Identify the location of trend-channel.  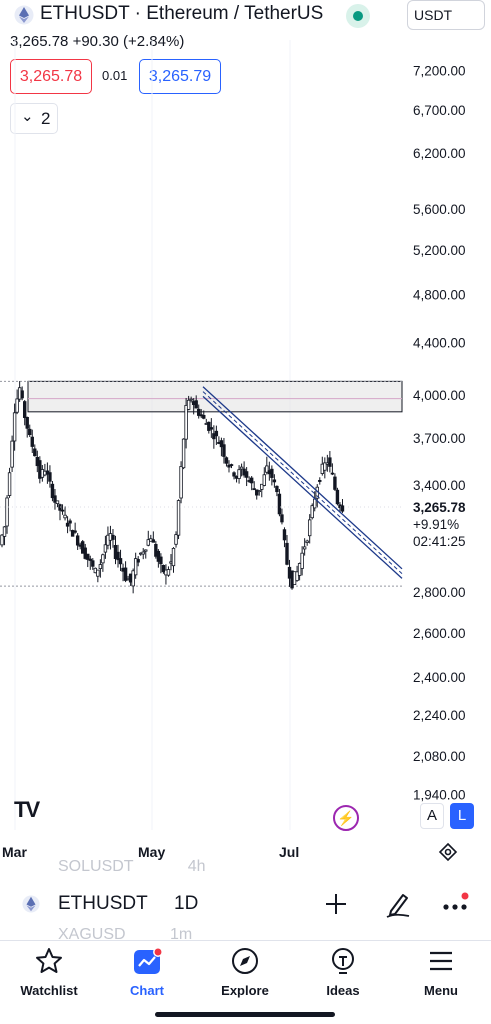
(302, 482).